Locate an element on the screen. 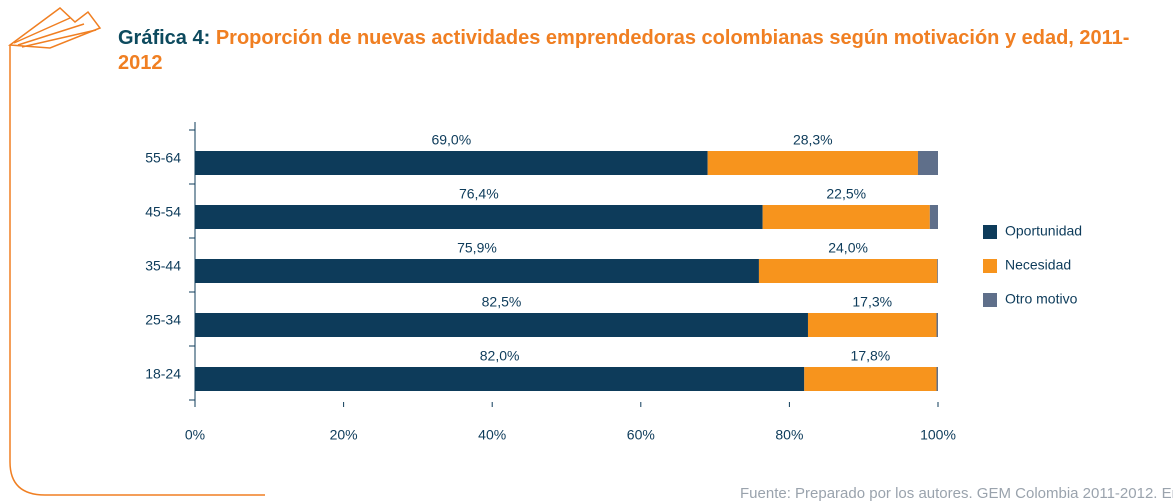  y-tick-label: 45-54 is located at coordinates (163, 212).